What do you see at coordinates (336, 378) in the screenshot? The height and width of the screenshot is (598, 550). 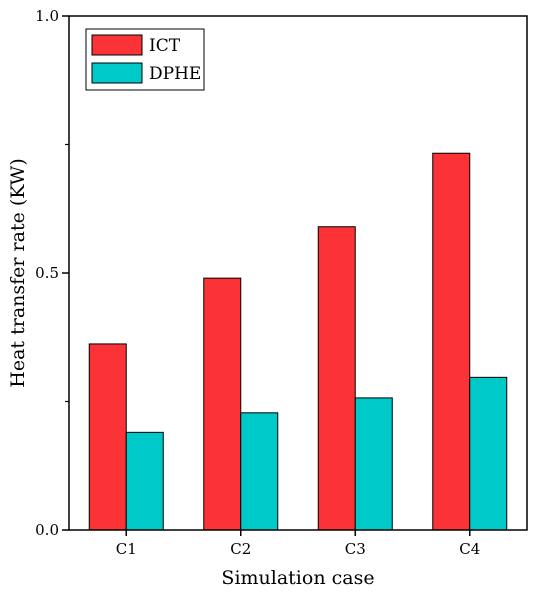 I see `bar-ict-c3` at bounding box center [336, 378].